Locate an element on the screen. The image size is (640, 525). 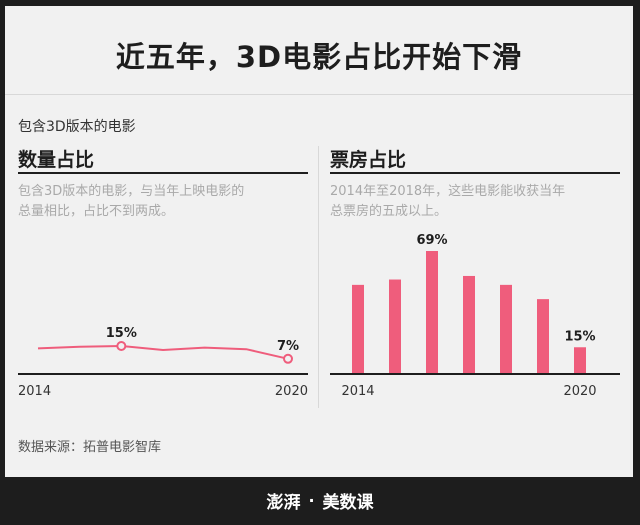
title-divider is located at coordinates (319, 94).